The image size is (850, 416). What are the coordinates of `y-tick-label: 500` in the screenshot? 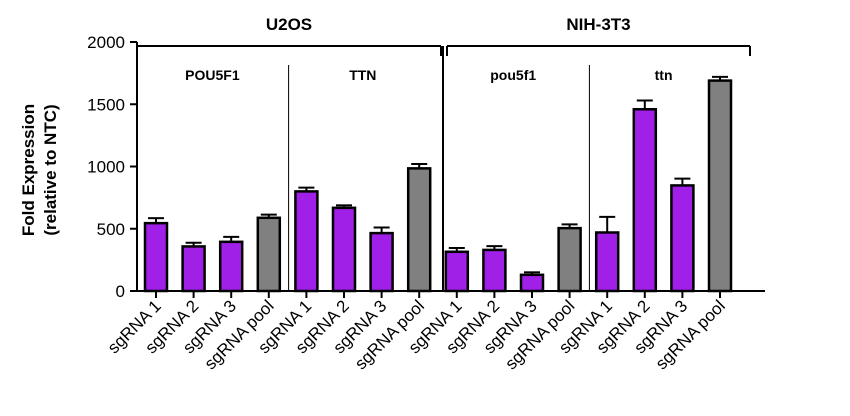 It's located at (111, 229).